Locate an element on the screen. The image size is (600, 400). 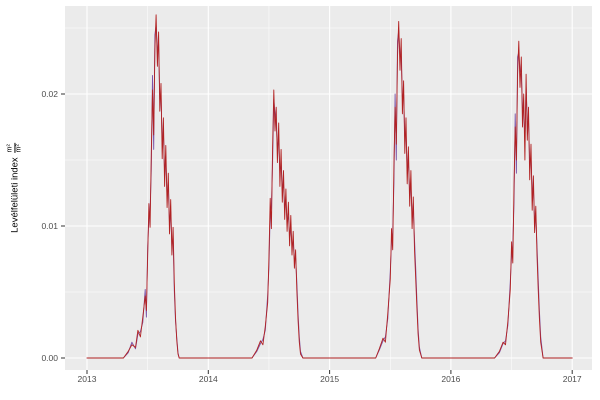
y-tick-label-0.01: 0.01 is located at coordinates (49, 225).